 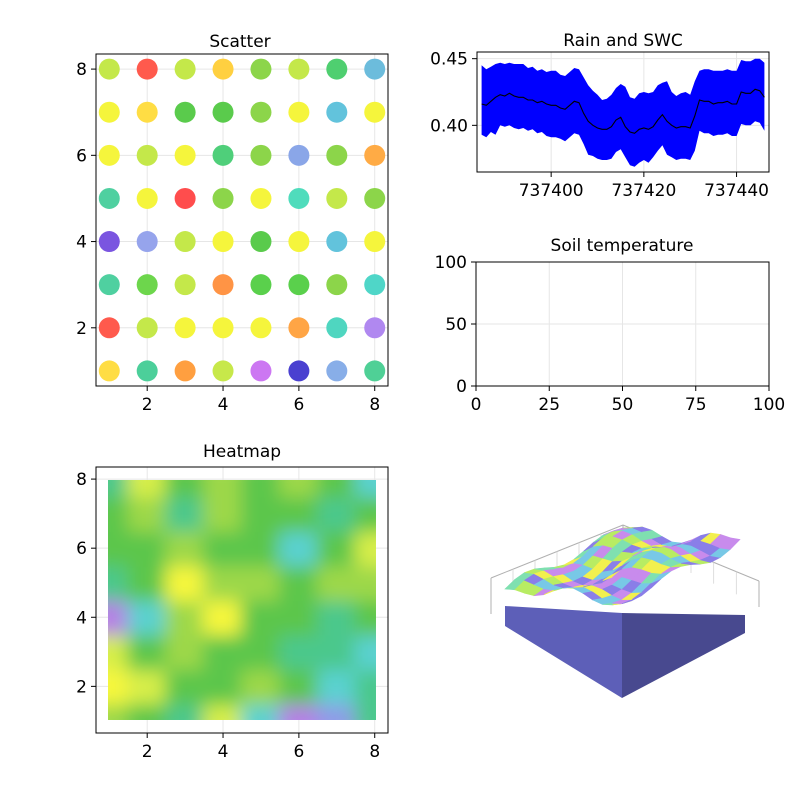 What do you see at coordinates (730, 543) in the screenshot?
I see `surface-patch` at bounding box center [730, 543].